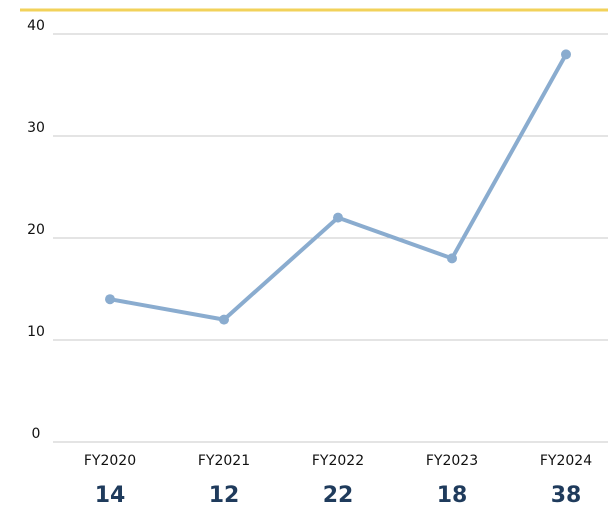 This screenshot has width=608, height=530. I want to click on x-tick-label: FY2020, so click(110, 461).